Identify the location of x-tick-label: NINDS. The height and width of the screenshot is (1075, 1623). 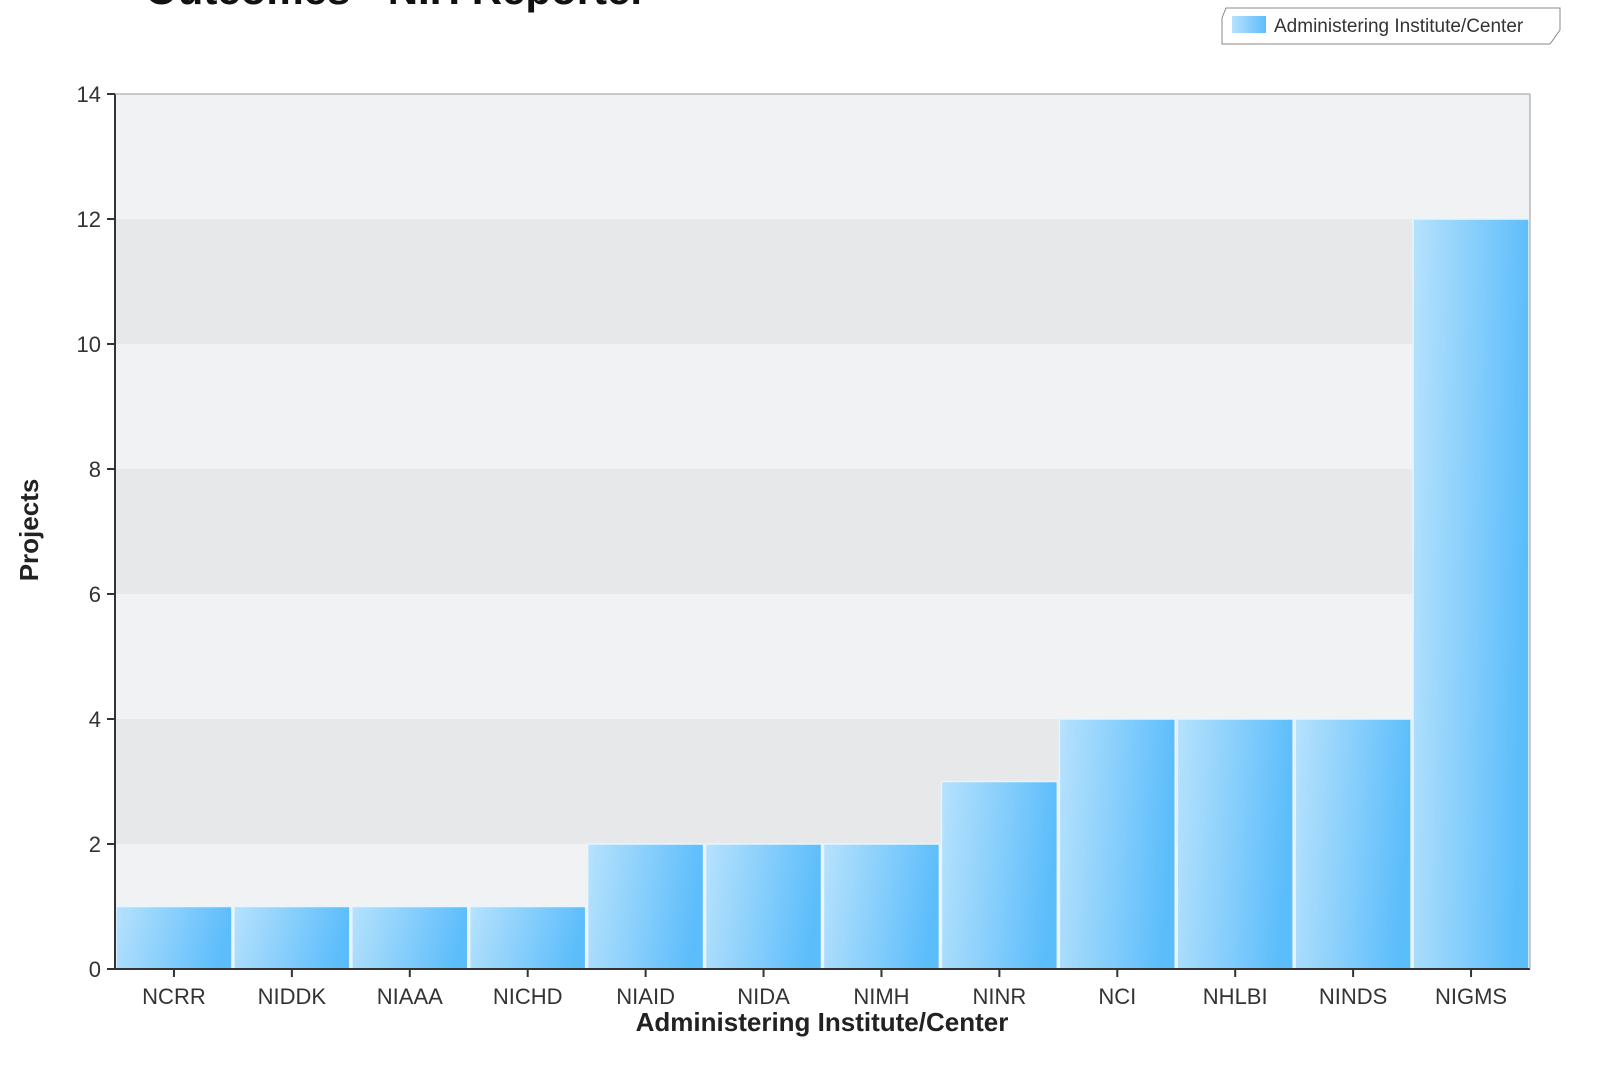
(1353, 996).